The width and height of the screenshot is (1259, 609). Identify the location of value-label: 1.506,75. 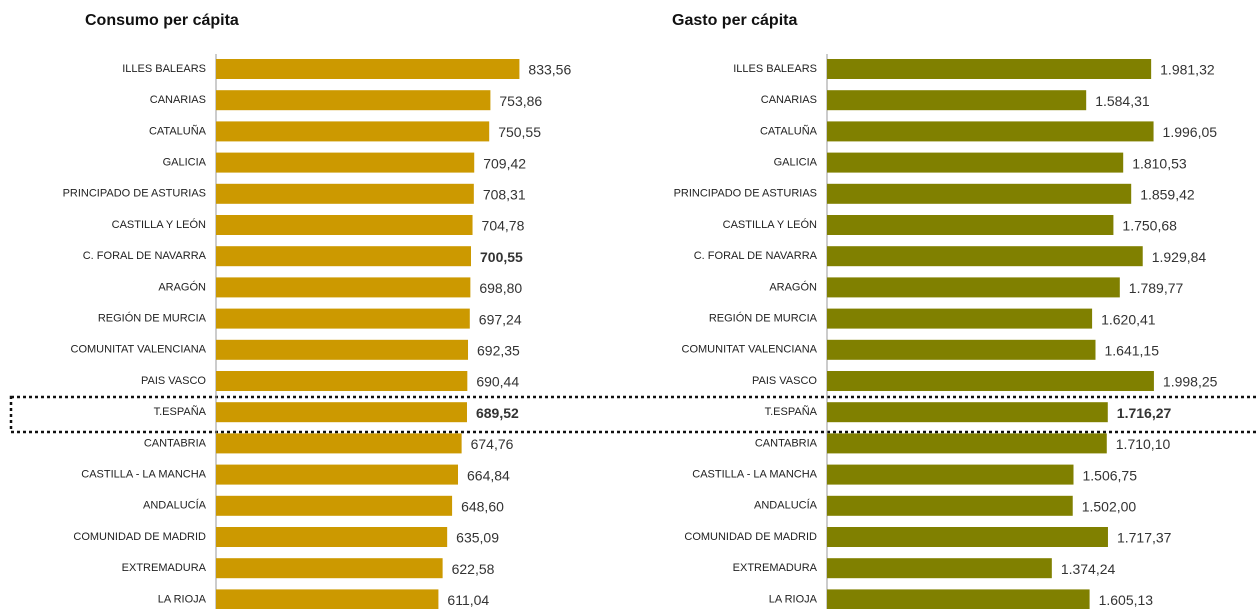
(1110, 475).